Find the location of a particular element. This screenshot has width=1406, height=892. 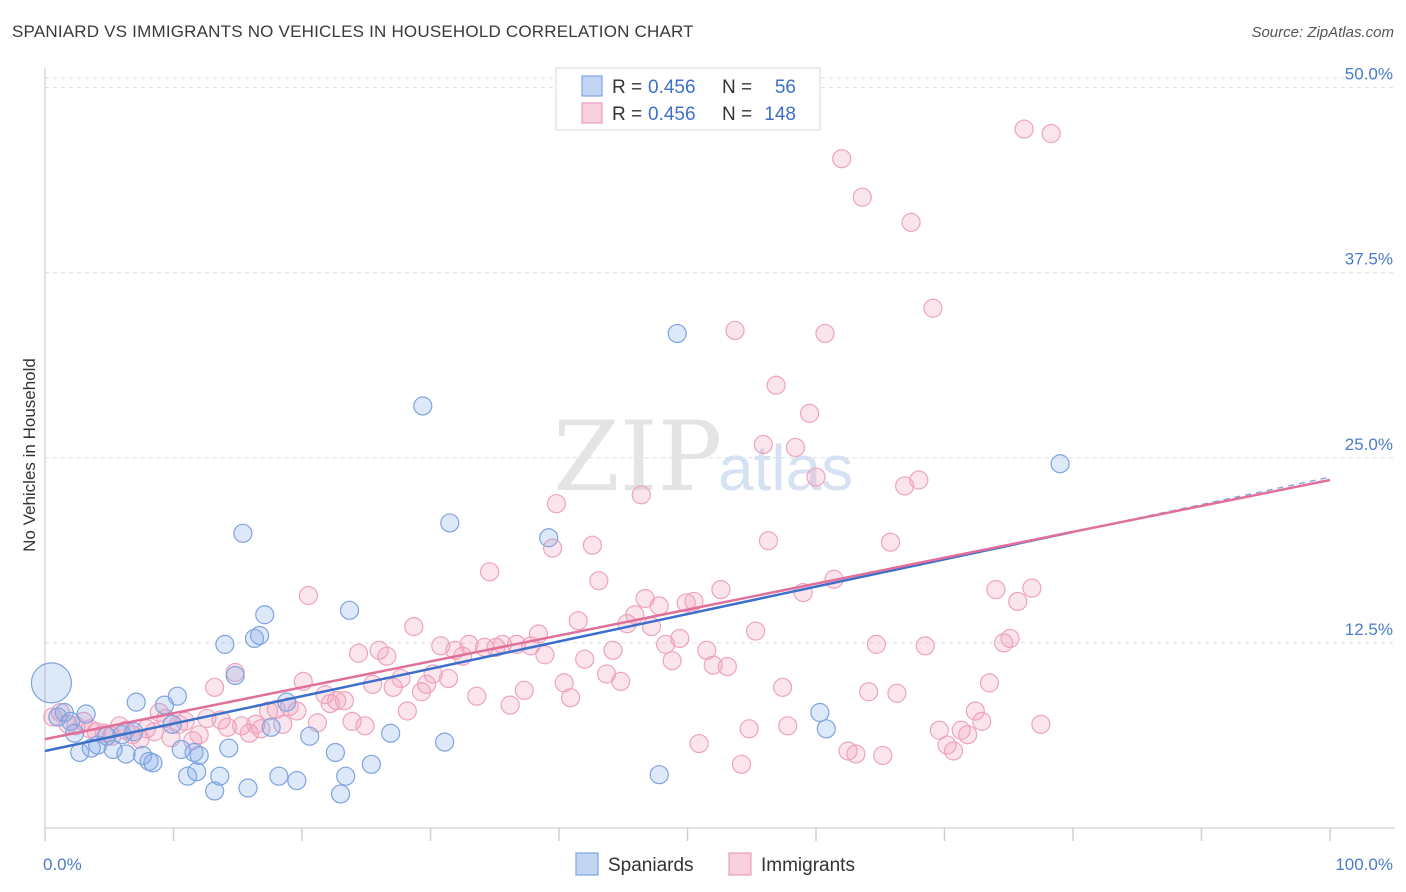

bottom-legend-swatch-spaniards is located at coordinates (587, 864).